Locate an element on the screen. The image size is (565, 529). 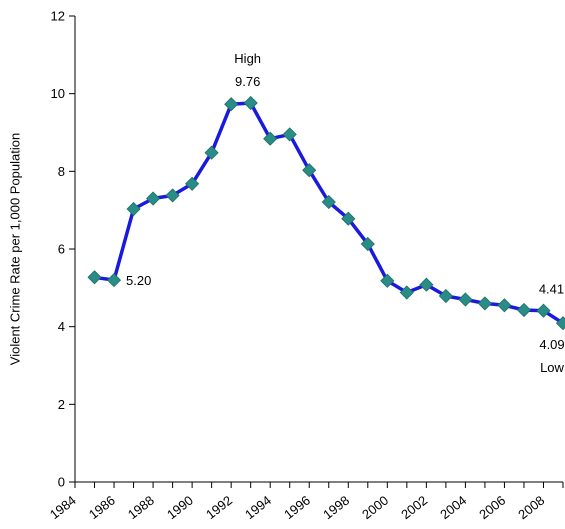
y-tick-label: 4 is located at coordinates (61, 326).